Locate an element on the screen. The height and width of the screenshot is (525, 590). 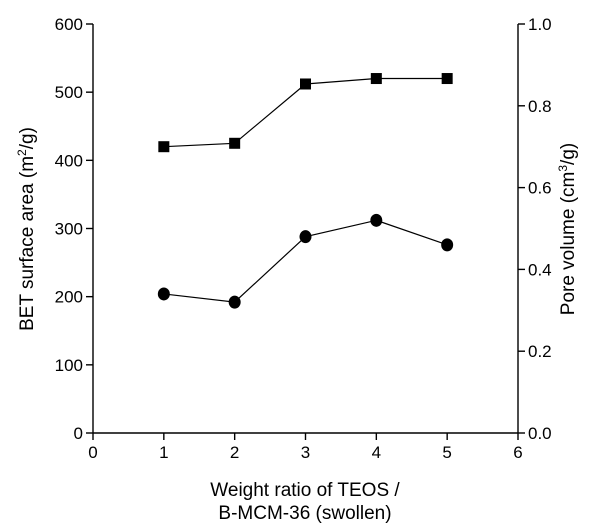
y-left-axis-title: BET surface area (m2/g) is located at coordinates (26, 229).